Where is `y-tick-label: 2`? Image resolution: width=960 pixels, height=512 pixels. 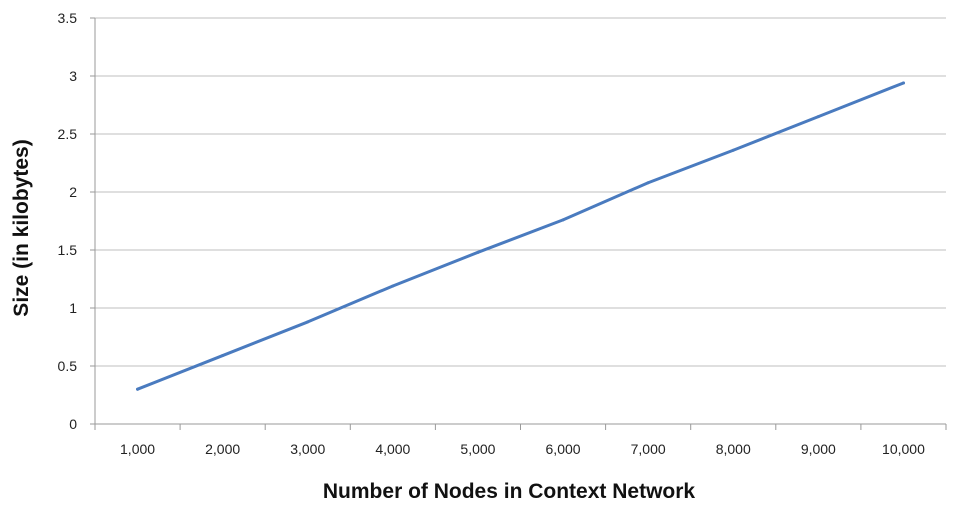 y-tick-label: 2 is located at coordinates (73, 192).